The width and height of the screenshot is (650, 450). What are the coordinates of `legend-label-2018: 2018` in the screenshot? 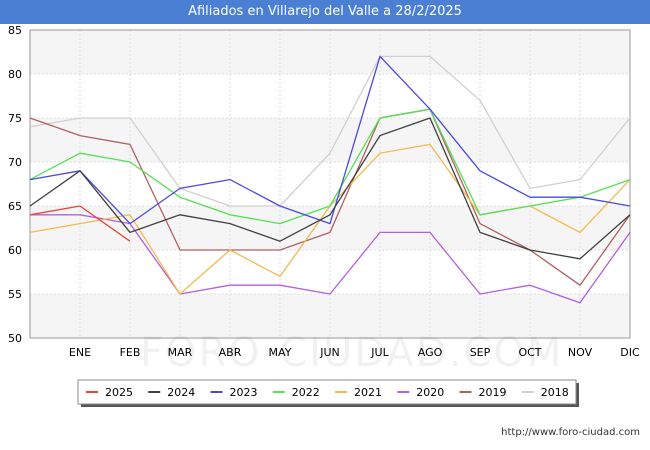 It's located at (555, 392).